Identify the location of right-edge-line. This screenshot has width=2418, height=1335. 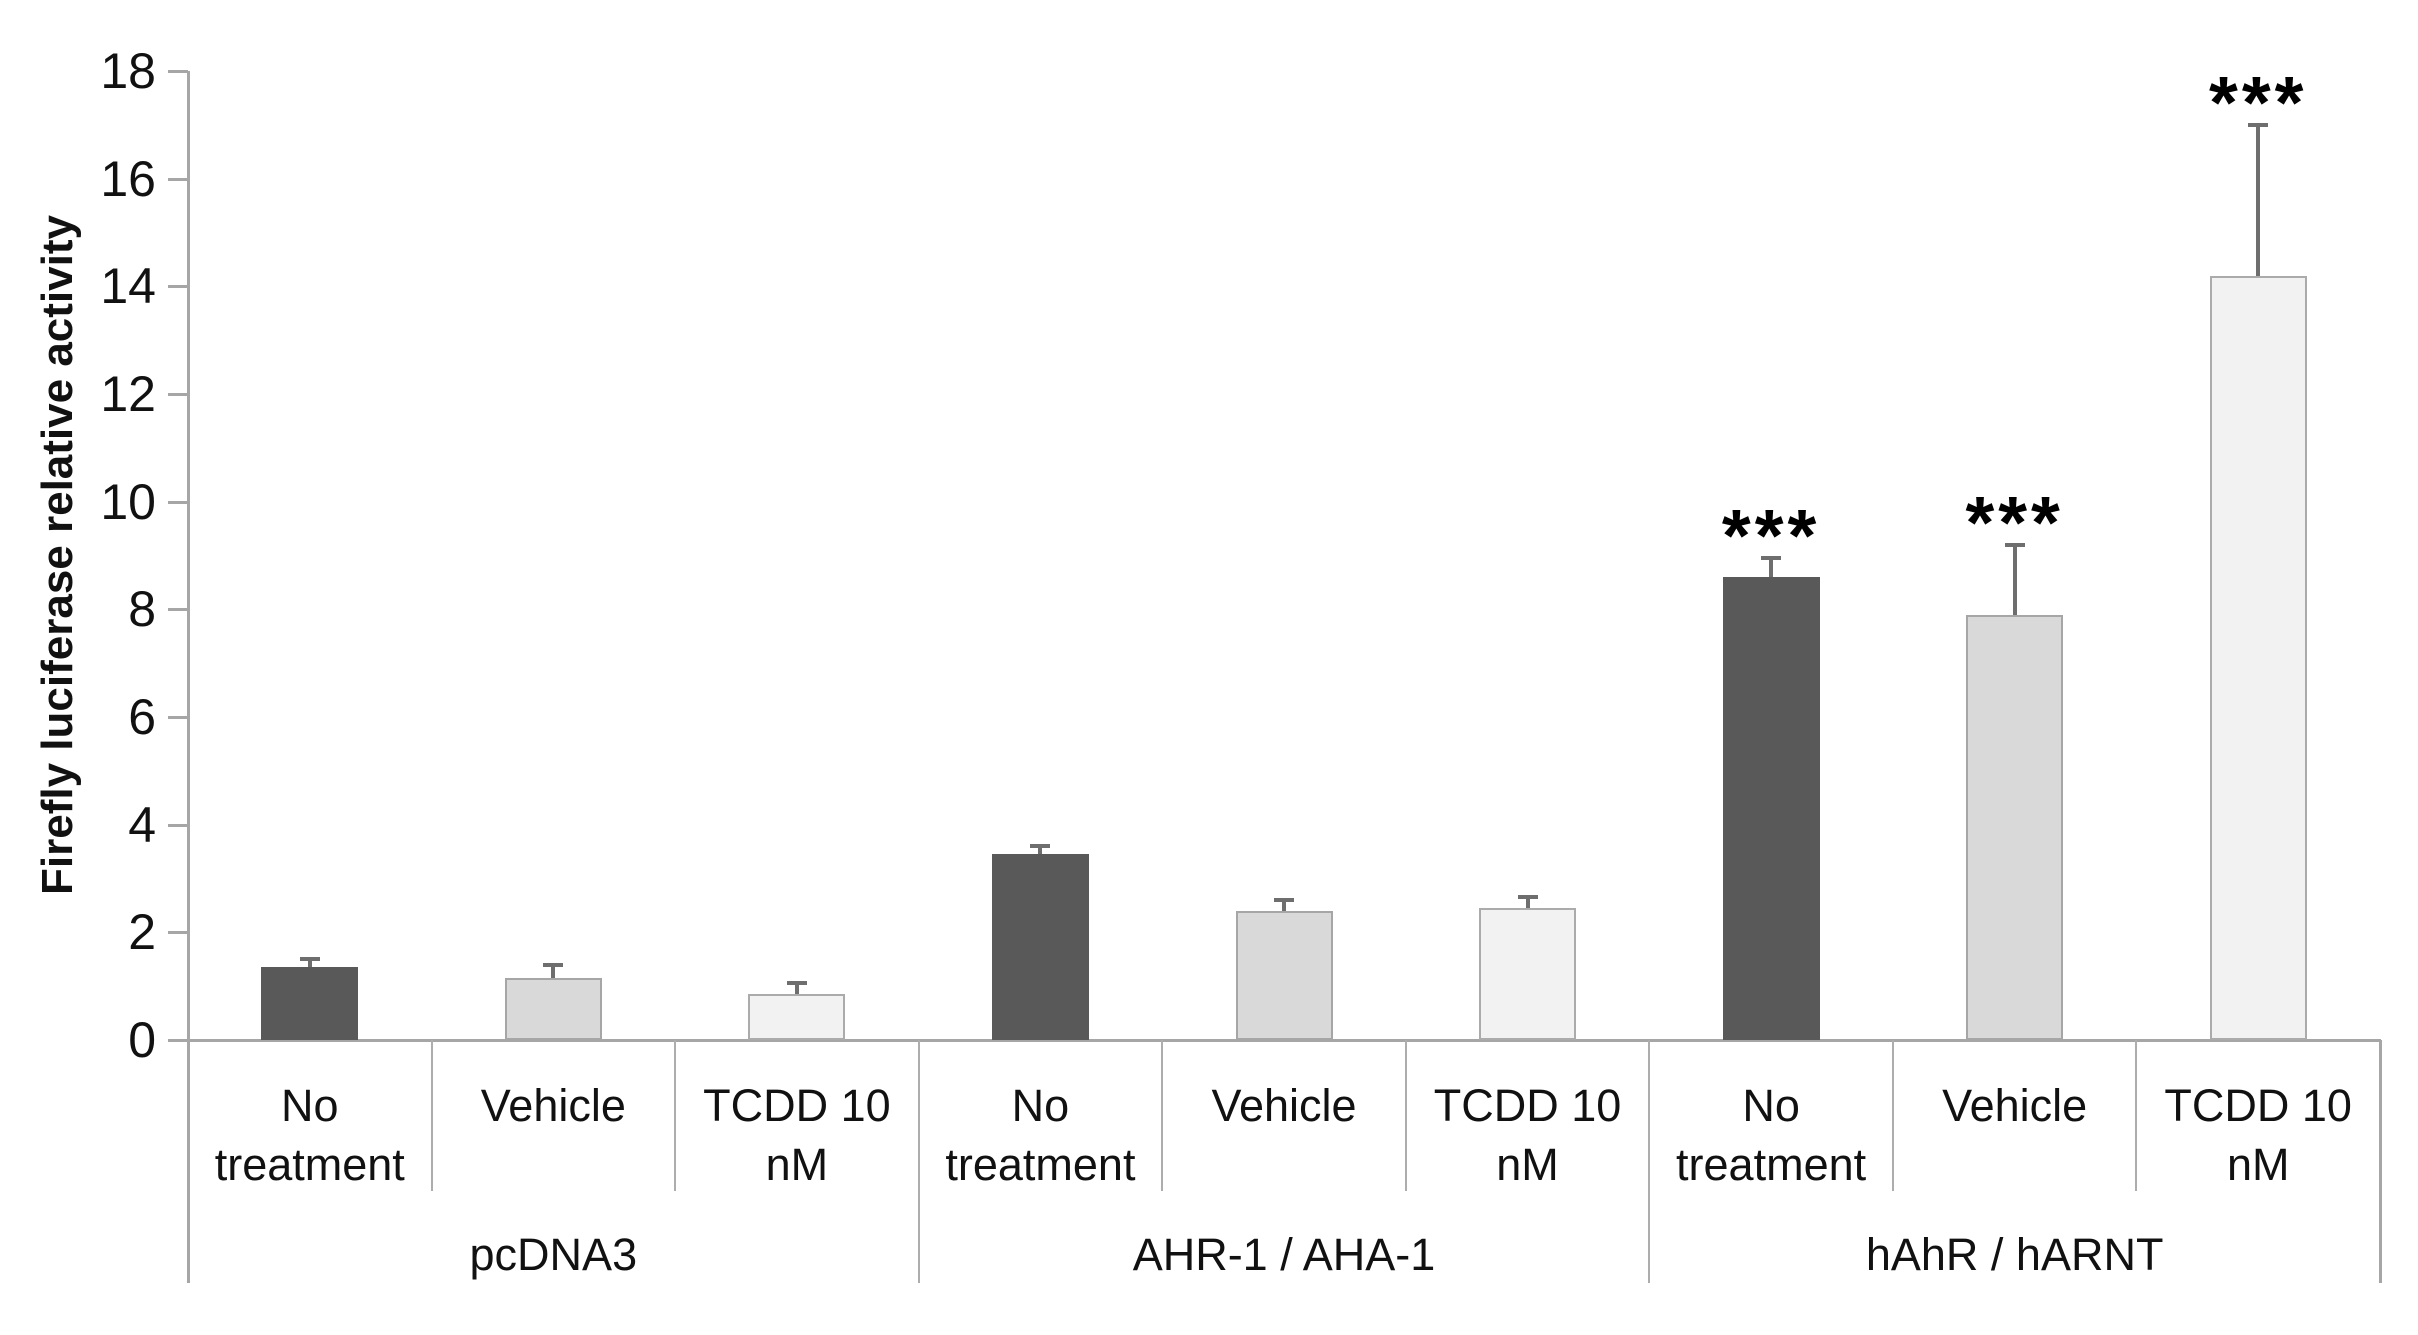
(2380, 1161).